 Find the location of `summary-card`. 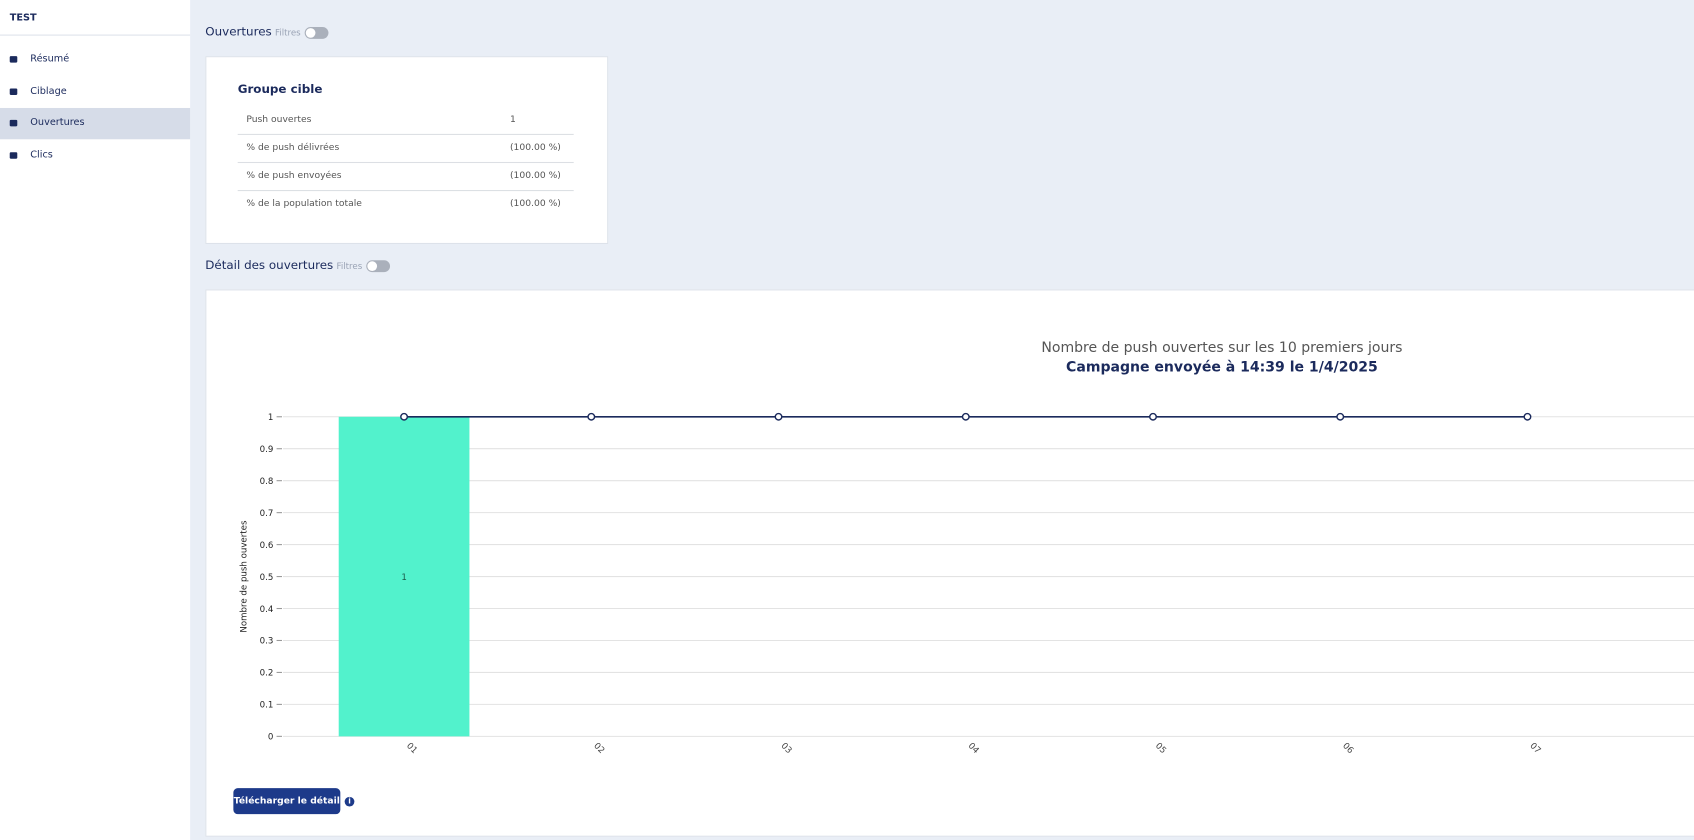

summary-card is located at coordinates (407, 150).